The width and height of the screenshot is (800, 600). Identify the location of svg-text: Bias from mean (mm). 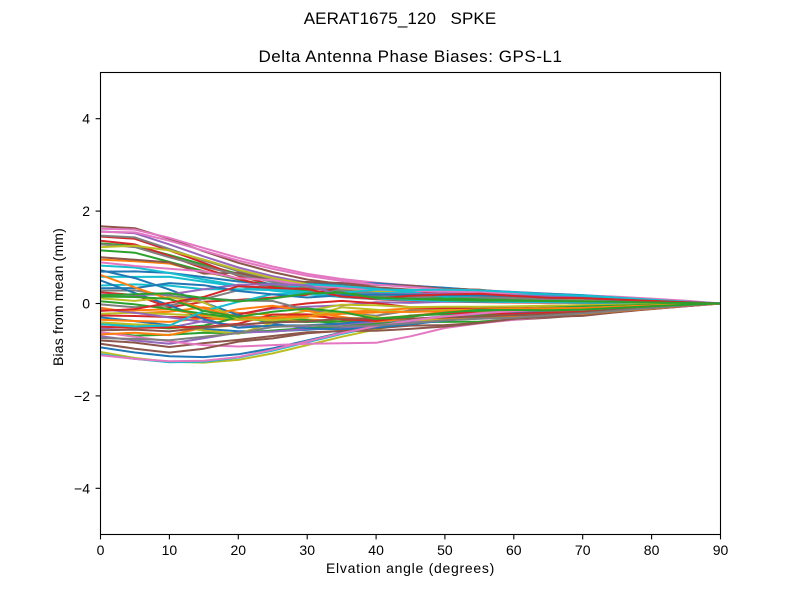
(58, 297).